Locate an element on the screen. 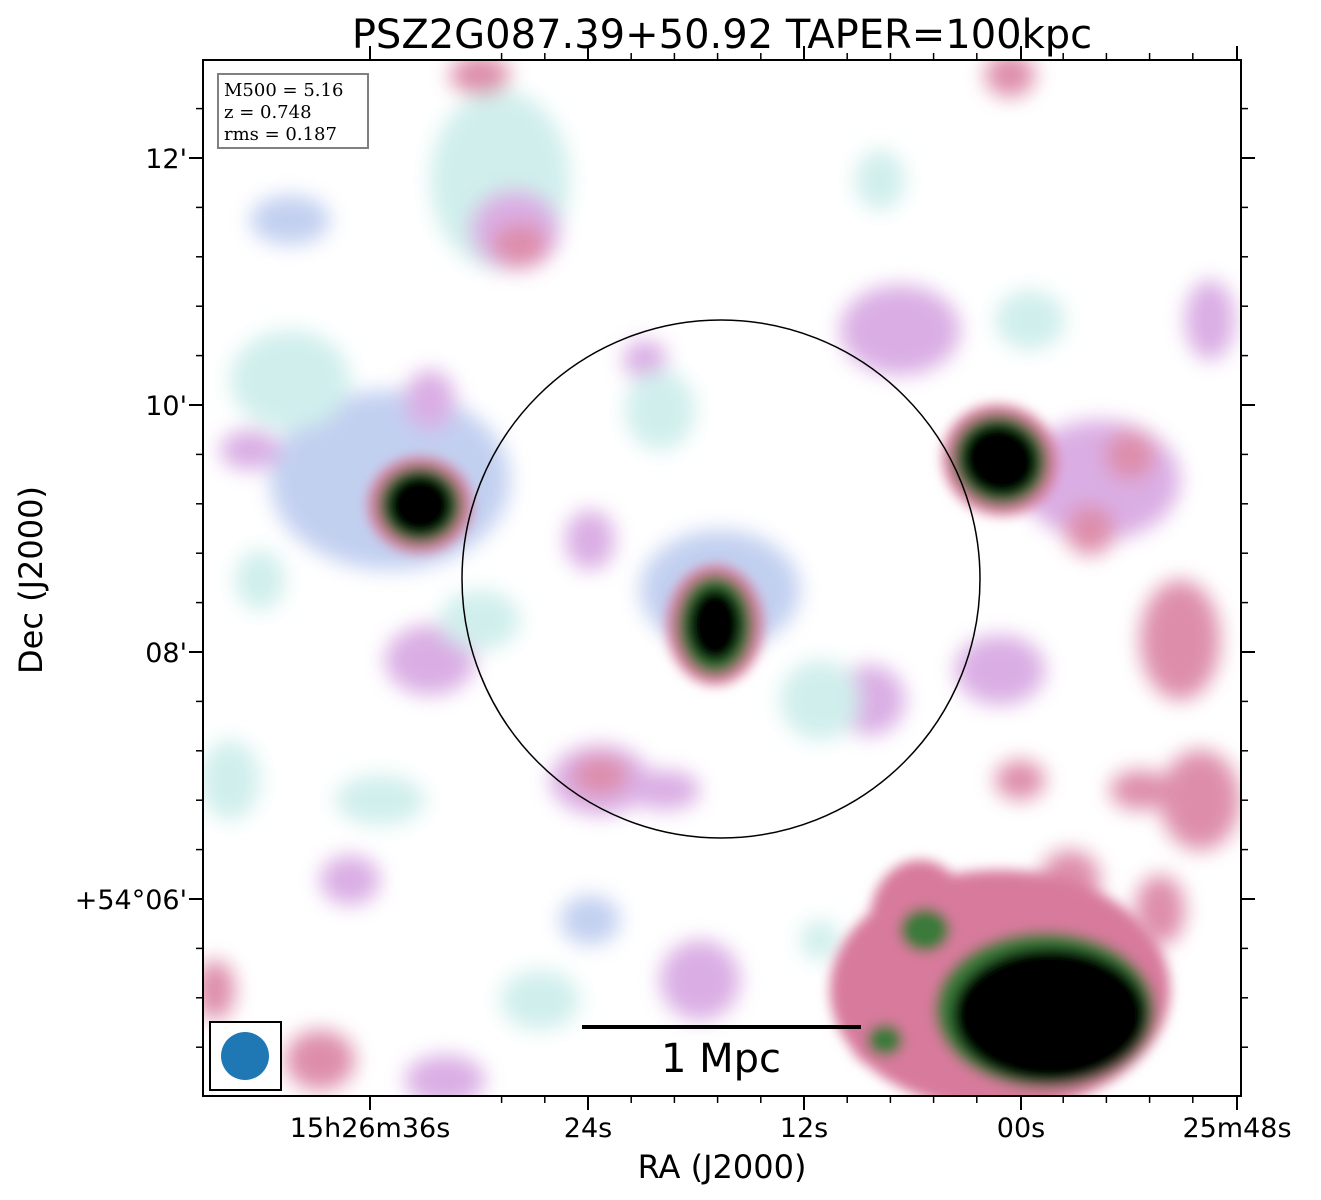  beam-indicator is located at coordinates (245, 1056).